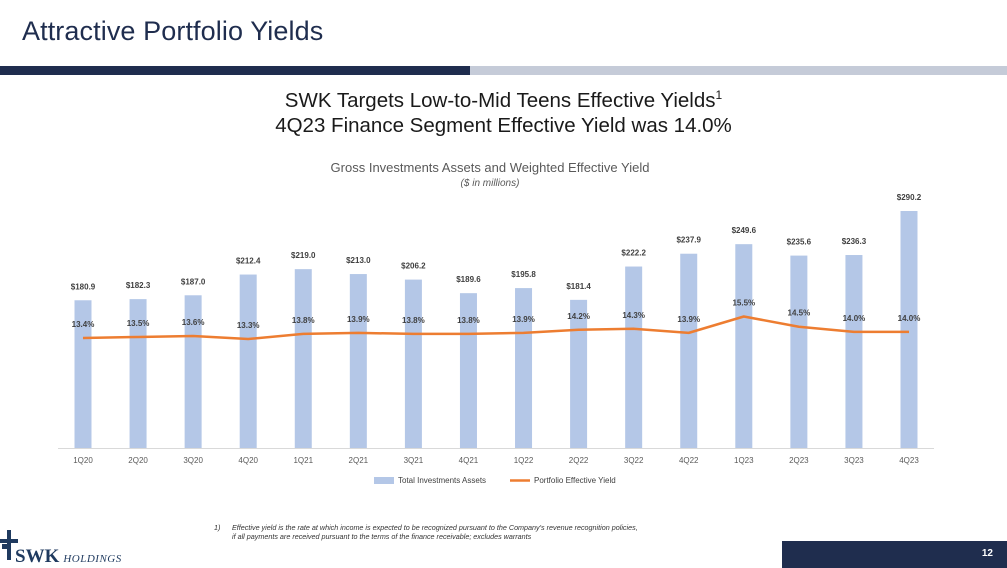 The image size is (1007, 568). What do you see at coordinates (248, 361) in the screenshot?
I see `bar-4Q20` at bounding box center [248, 361].